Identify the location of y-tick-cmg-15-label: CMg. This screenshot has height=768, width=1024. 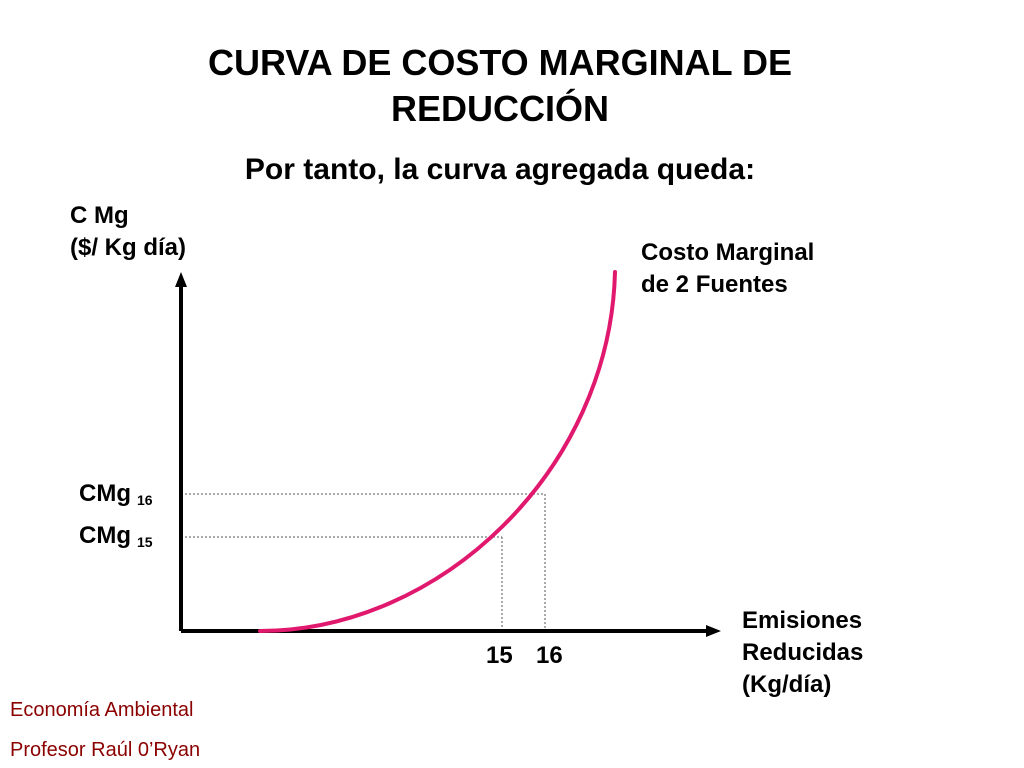
(105, 535).